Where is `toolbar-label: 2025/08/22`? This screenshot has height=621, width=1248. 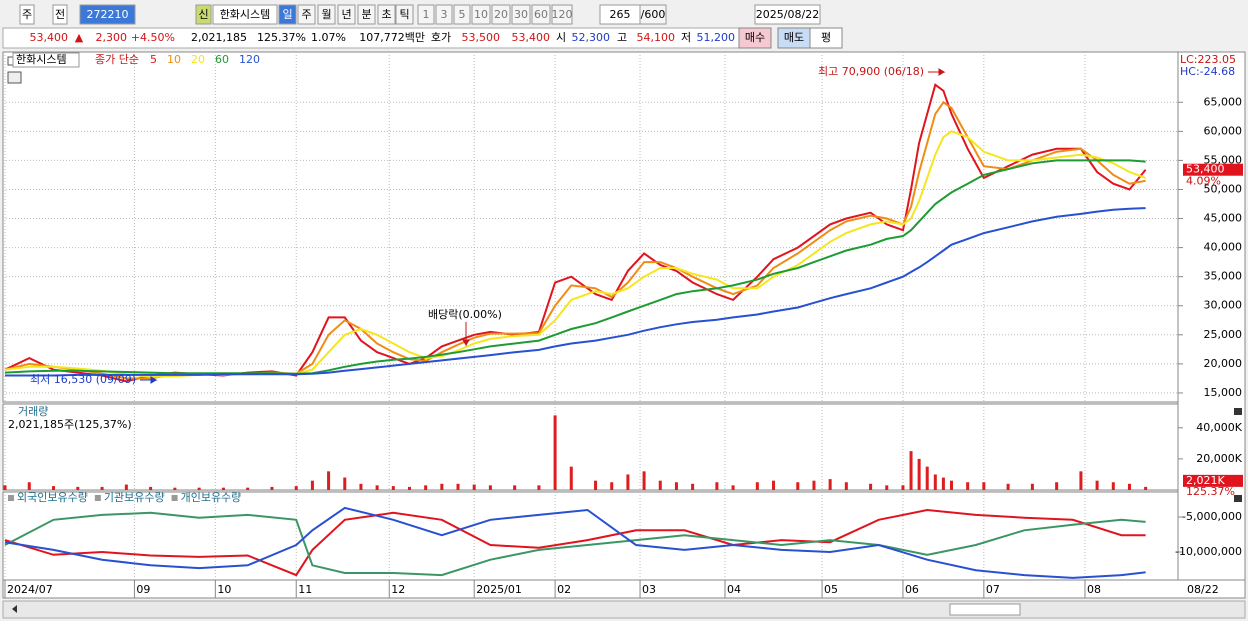
toolbar-label: 2025/08/22 is located at coordinates (787, 14).